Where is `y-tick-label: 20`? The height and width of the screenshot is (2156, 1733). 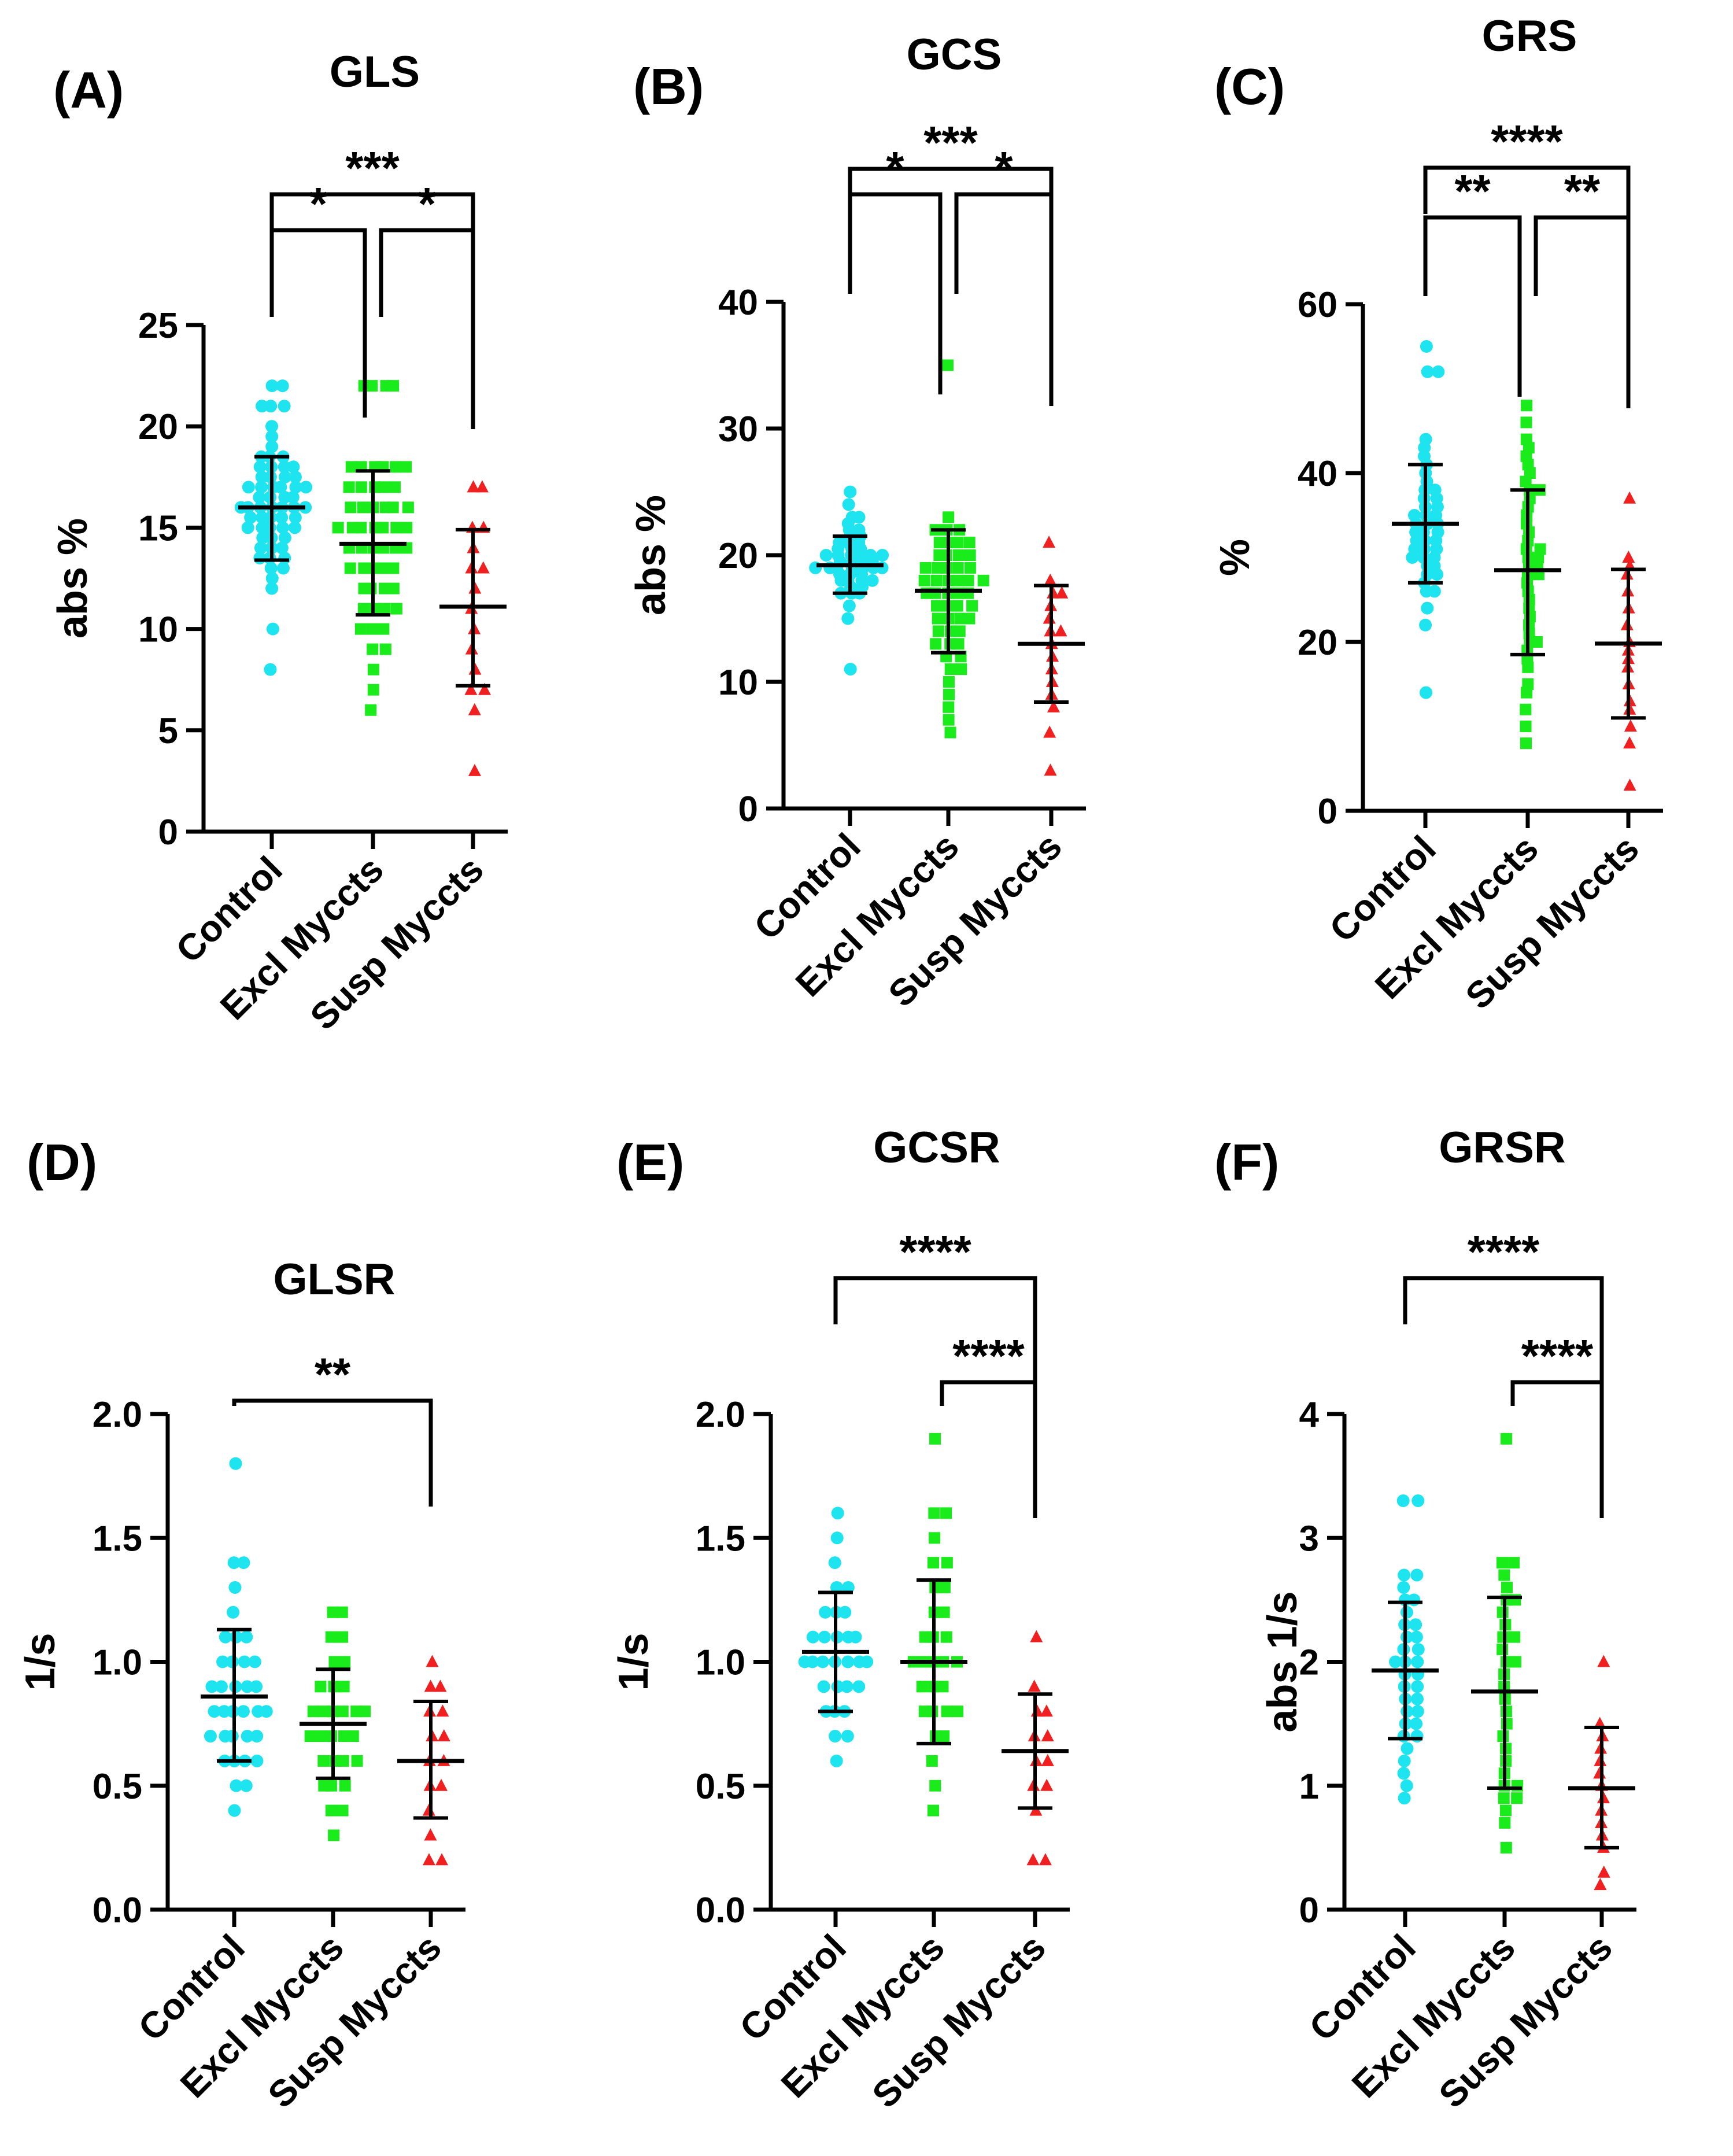 y-tick-label: 20 is located at coordinates (738, 556).